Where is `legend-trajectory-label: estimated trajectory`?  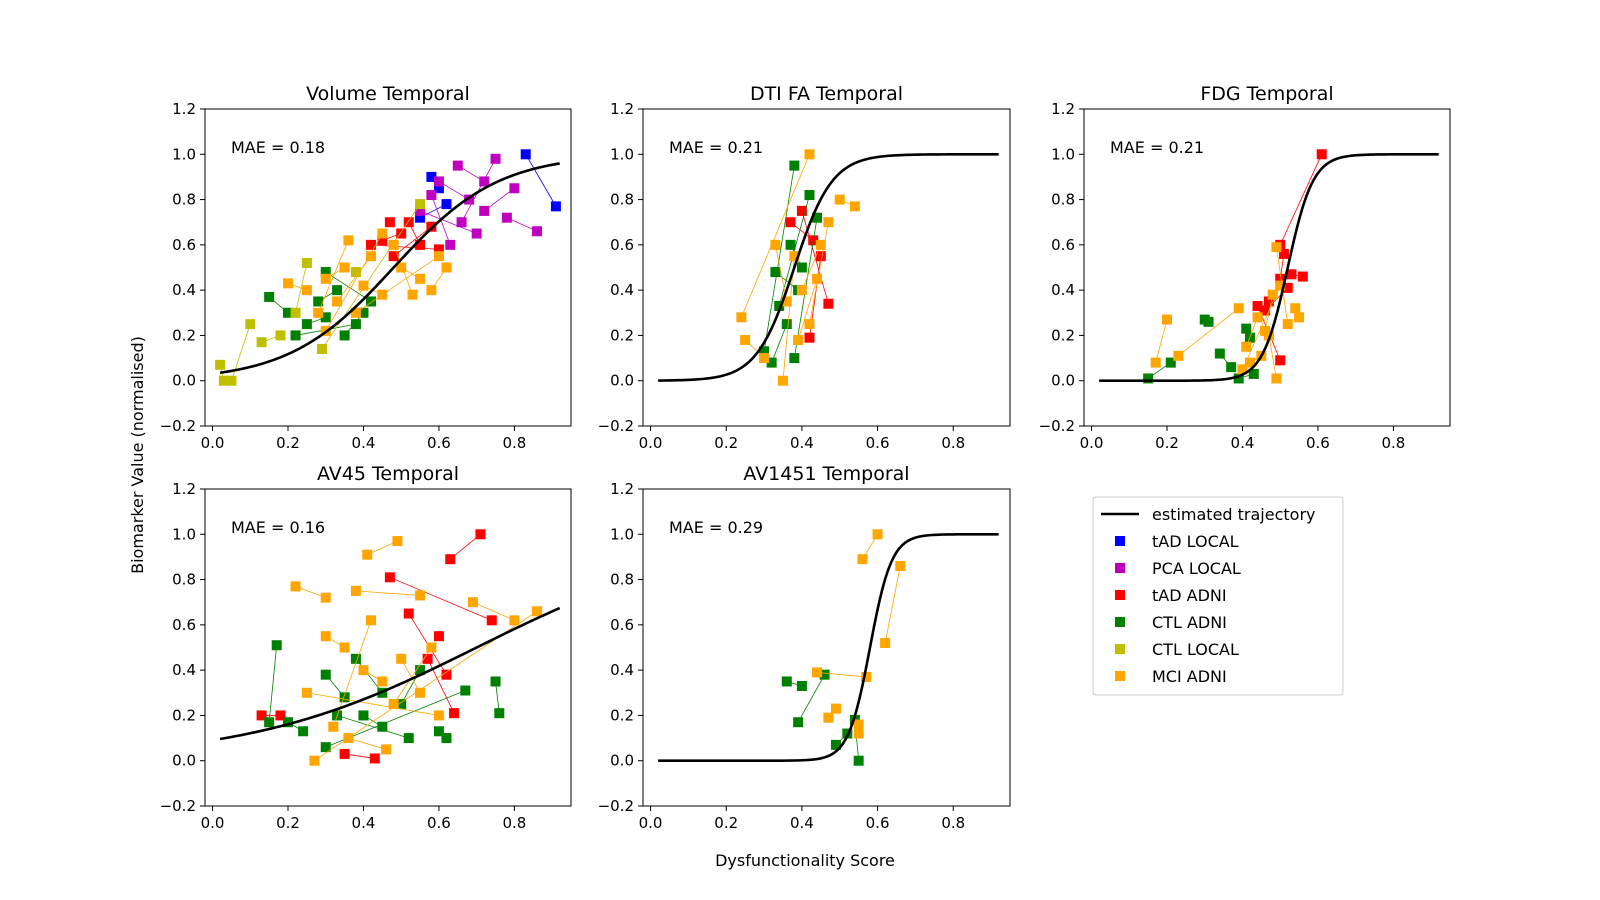
legend-trajectory-label: estimated trajectory is located at coordinates (1234, 514).